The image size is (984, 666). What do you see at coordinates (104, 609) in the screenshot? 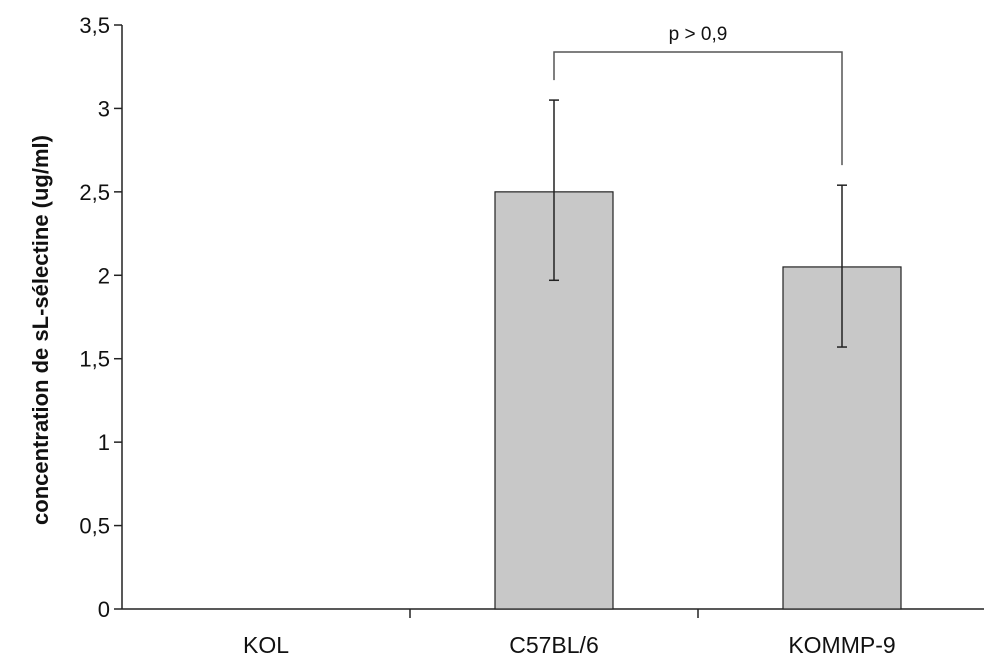
I see `y-tick-label: 0` at bounding box center [104, 609].